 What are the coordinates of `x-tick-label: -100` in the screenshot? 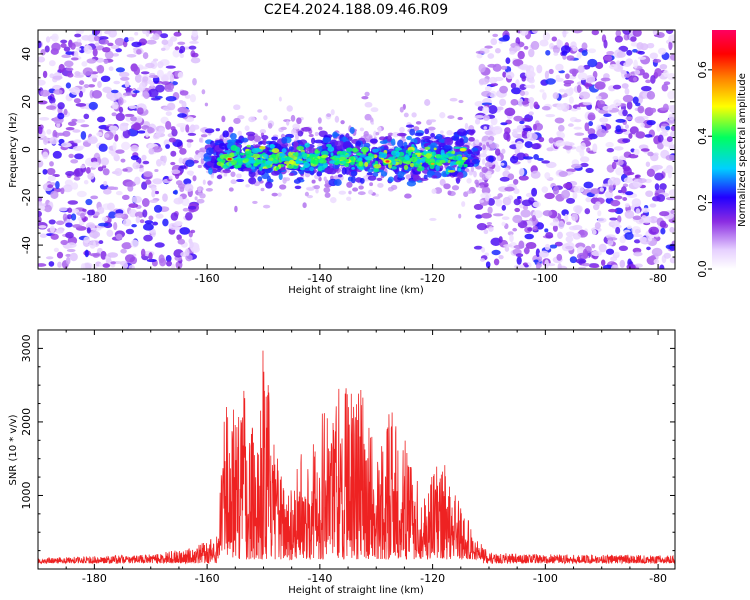 It's located at (545, 578).